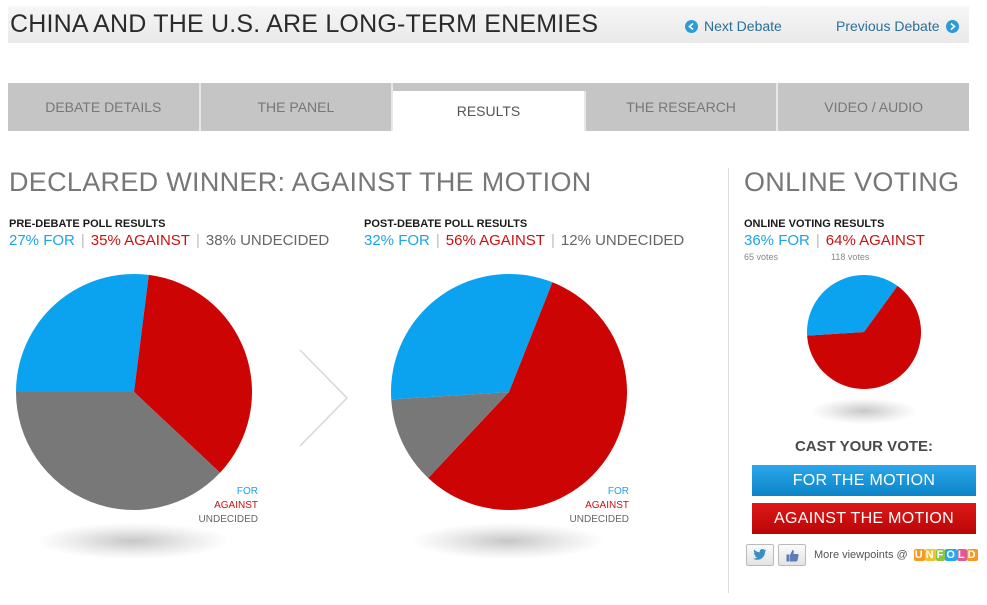  I want to click on unfold-letter: O, so click(951, 555).